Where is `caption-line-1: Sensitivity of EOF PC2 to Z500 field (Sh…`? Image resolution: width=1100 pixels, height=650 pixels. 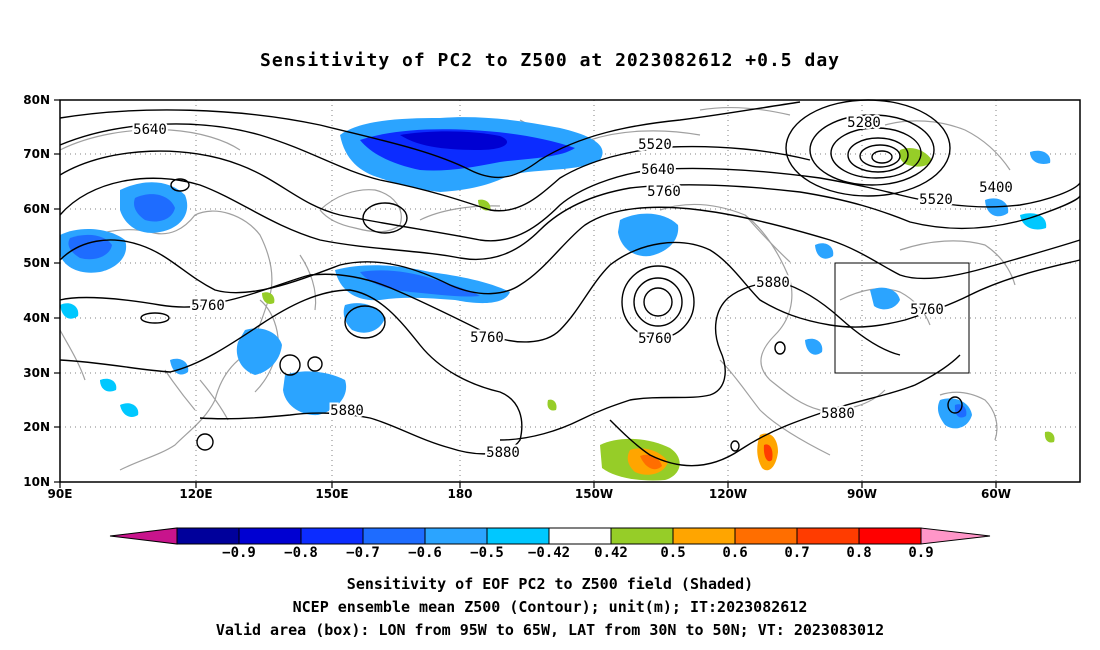 caption-line-1: Sensitivity of EOF PC2 to Z500 field (Sh… is located at coordinates (550, 584).